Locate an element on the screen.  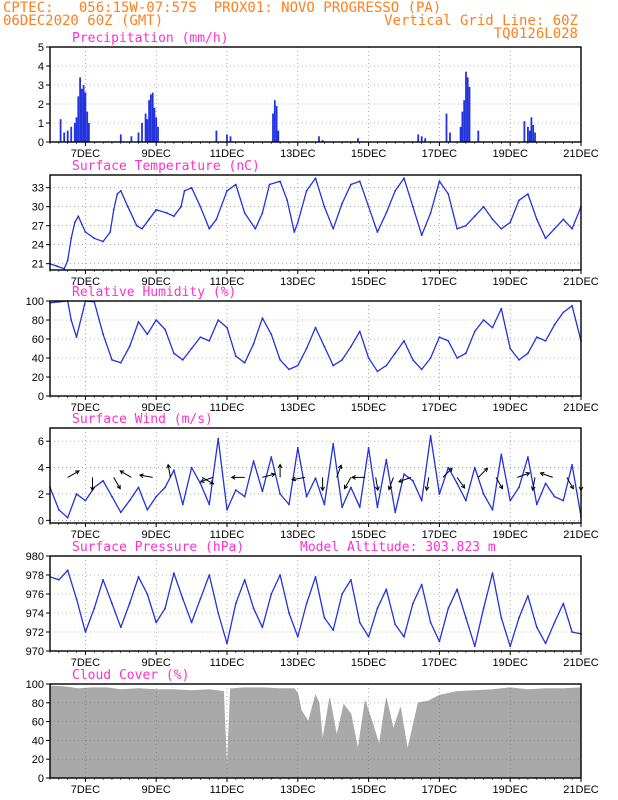
pressure-ytick-label: 974 is located at coordinates (35, 614).